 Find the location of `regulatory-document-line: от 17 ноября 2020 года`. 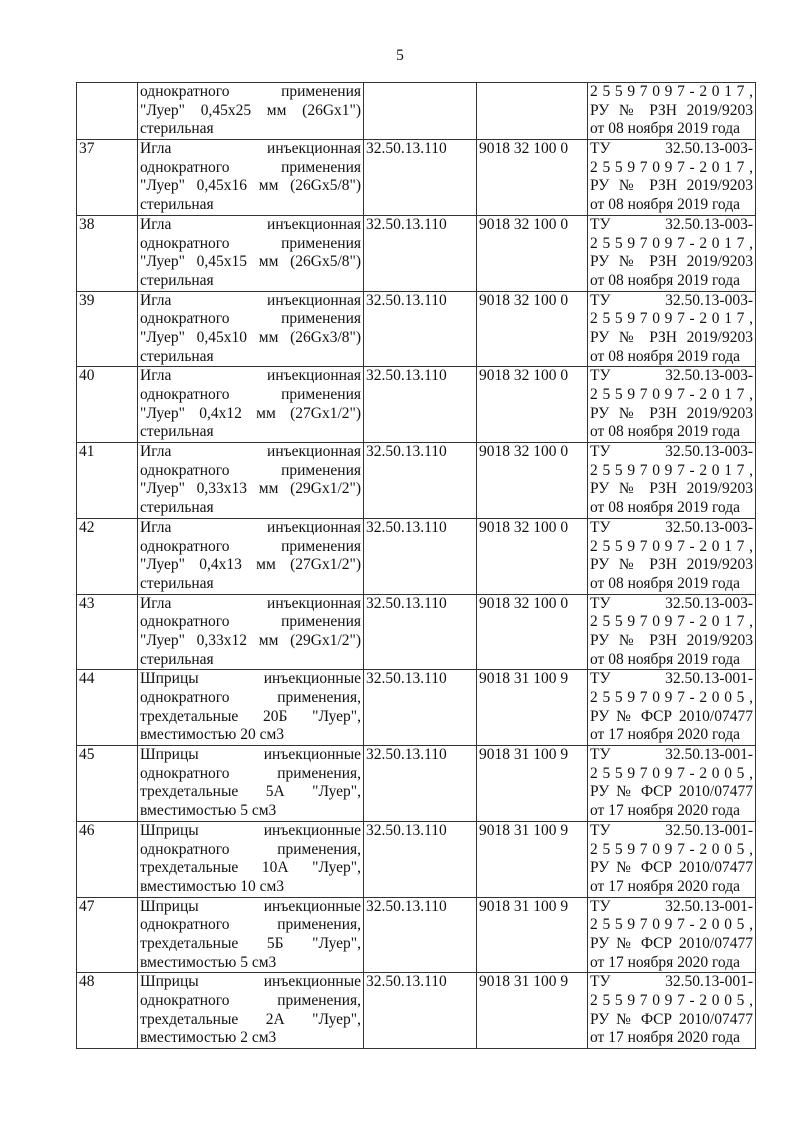

regulatory-document-line: от 17 ноября 2020 года is located at coordinates (665, 886).